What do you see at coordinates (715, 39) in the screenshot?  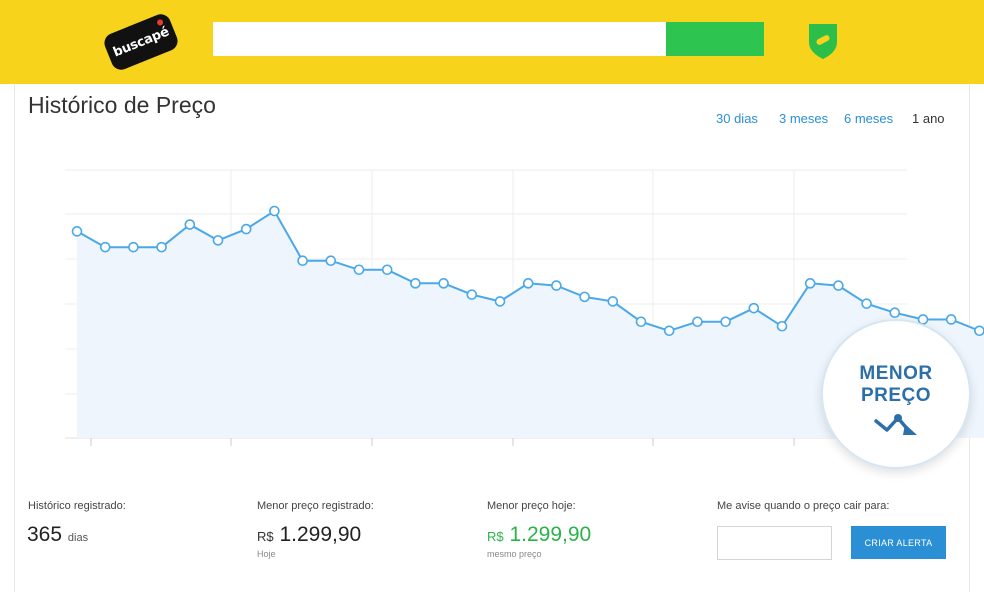 I see `search-button` at bounding box center [715, 39].